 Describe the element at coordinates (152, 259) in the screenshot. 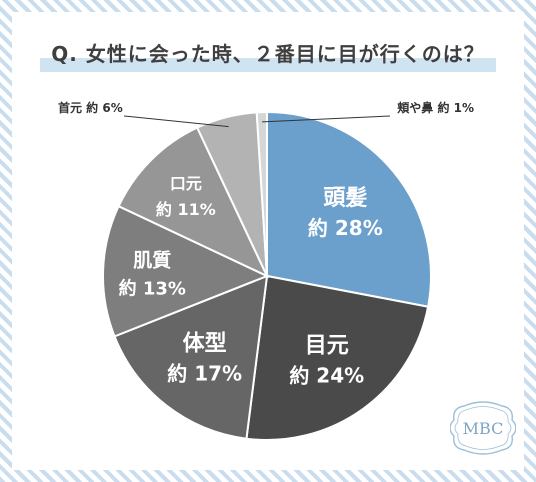

I see `slice-label-4: 肌質` at that location.